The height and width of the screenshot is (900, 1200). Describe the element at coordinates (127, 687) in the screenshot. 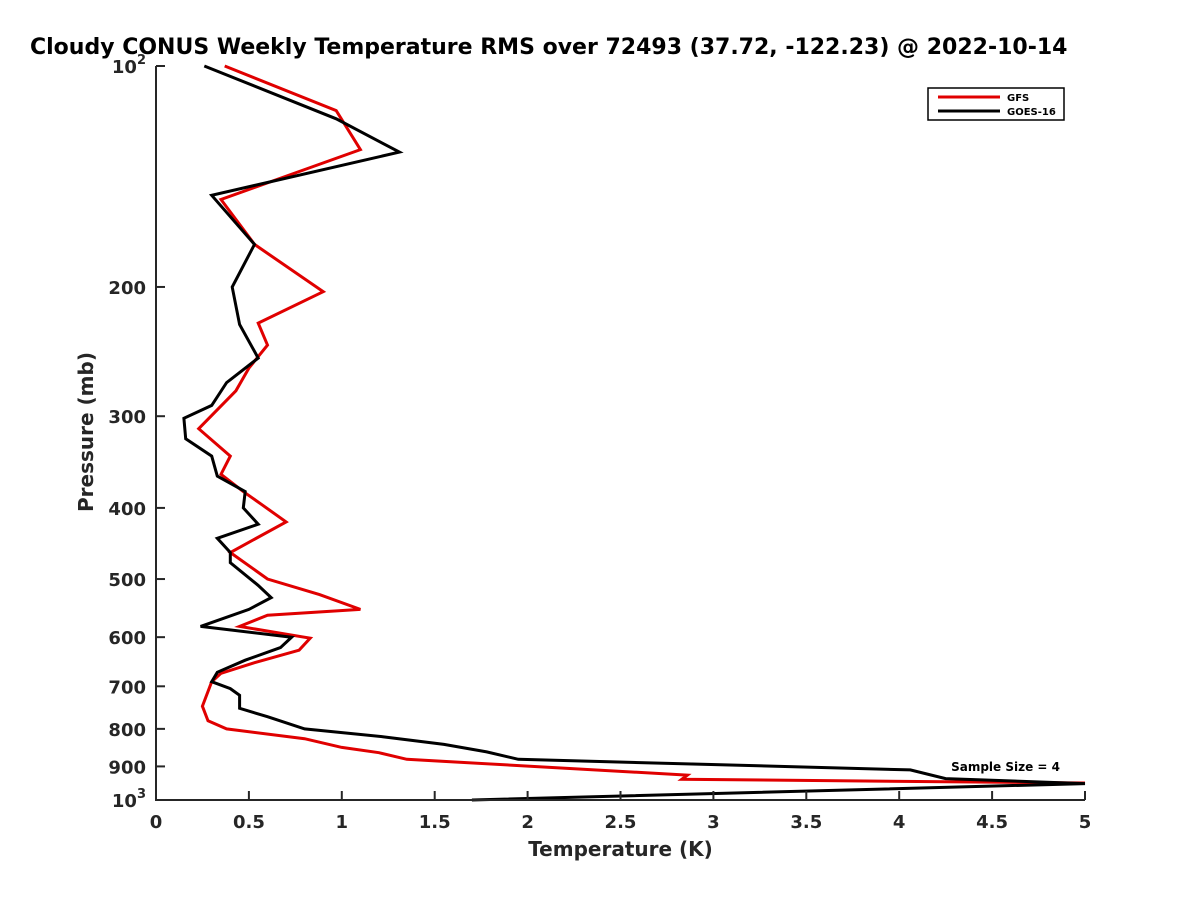

I see `y-tick-label: 700` at that location.